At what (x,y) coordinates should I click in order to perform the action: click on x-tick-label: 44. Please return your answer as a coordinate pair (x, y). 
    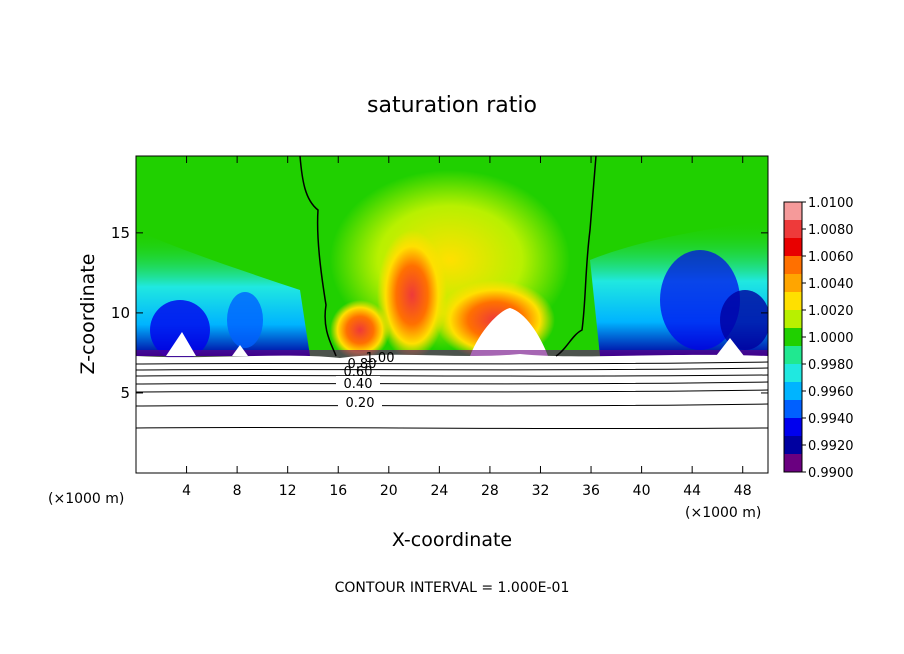
    Looking at the image, I should click on (692, 491).